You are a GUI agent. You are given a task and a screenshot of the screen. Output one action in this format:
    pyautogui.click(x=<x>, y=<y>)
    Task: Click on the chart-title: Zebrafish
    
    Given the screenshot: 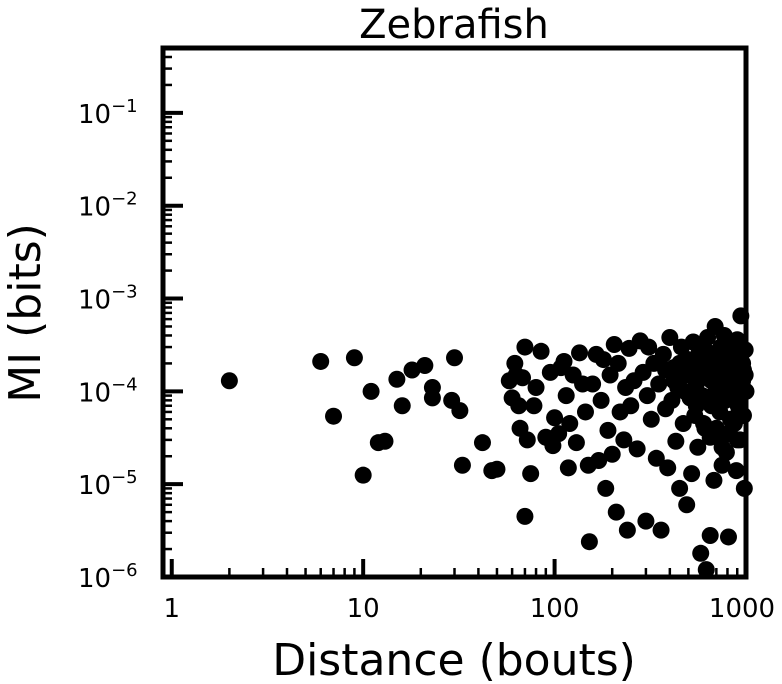 What is the action you would take?
    pyautogui.click(x=454, y=25)
    